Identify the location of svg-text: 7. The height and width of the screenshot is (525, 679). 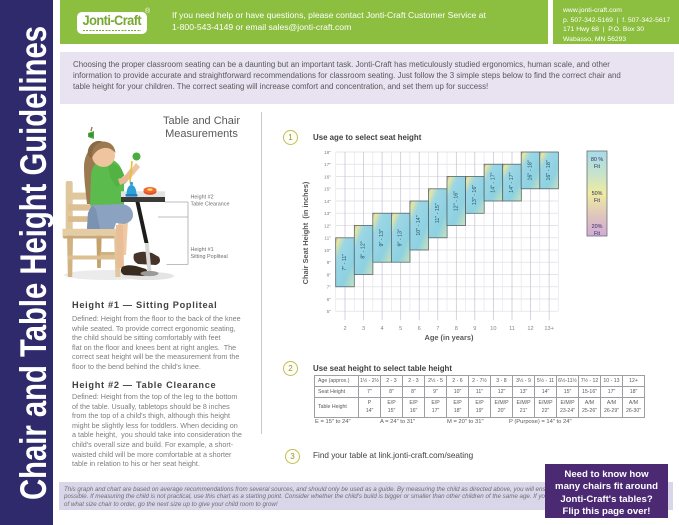
(437, 329).